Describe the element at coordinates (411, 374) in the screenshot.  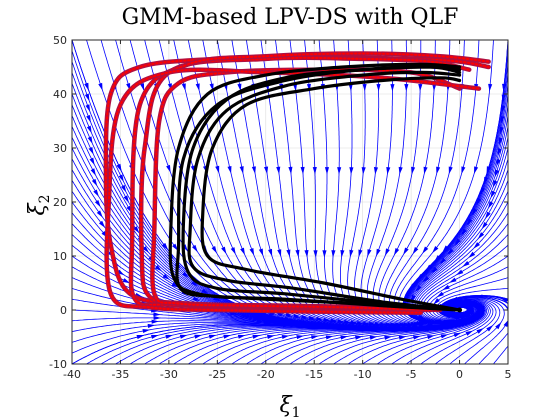
I see `x-tick-label: -5` at that location.